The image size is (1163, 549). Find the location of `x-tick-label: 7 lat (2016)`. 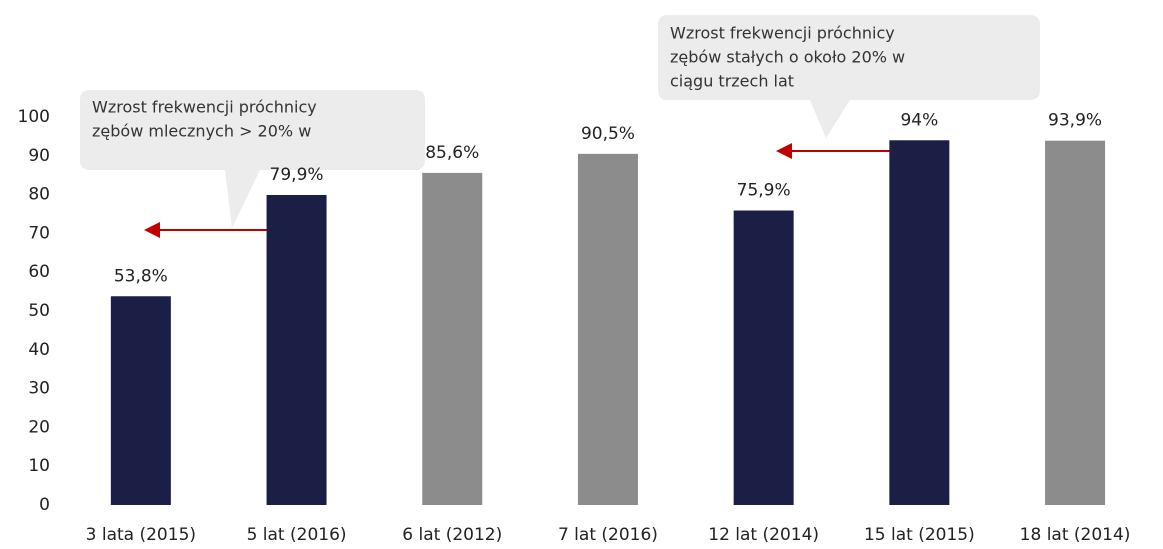

x-tick-label: 7 lat (2016) is located at coordinates (608, 535).